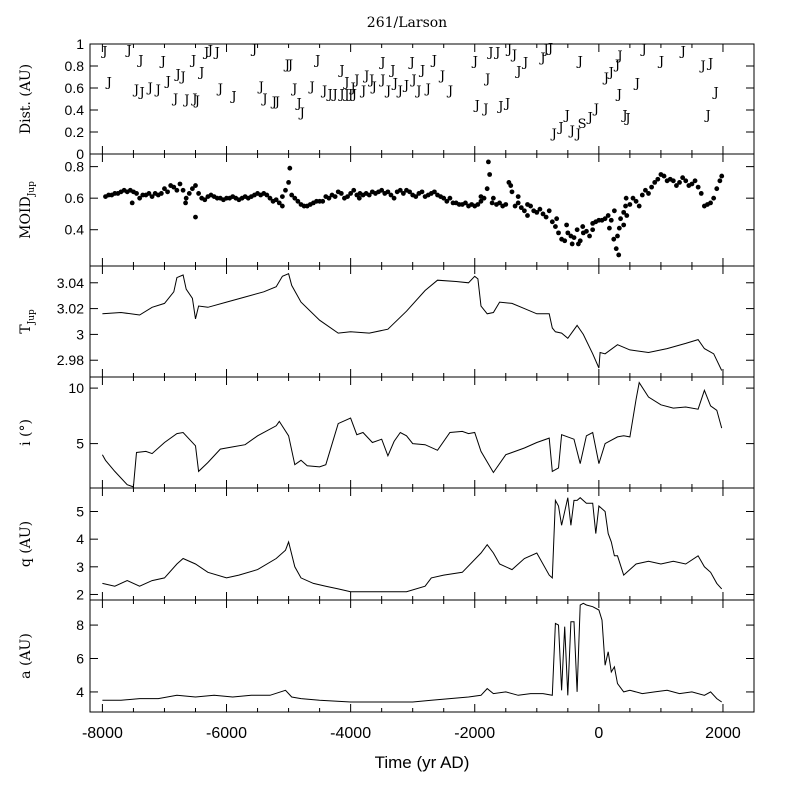  I want to click on panel-moid-ytick-label: 0.6, so click(75, 198).